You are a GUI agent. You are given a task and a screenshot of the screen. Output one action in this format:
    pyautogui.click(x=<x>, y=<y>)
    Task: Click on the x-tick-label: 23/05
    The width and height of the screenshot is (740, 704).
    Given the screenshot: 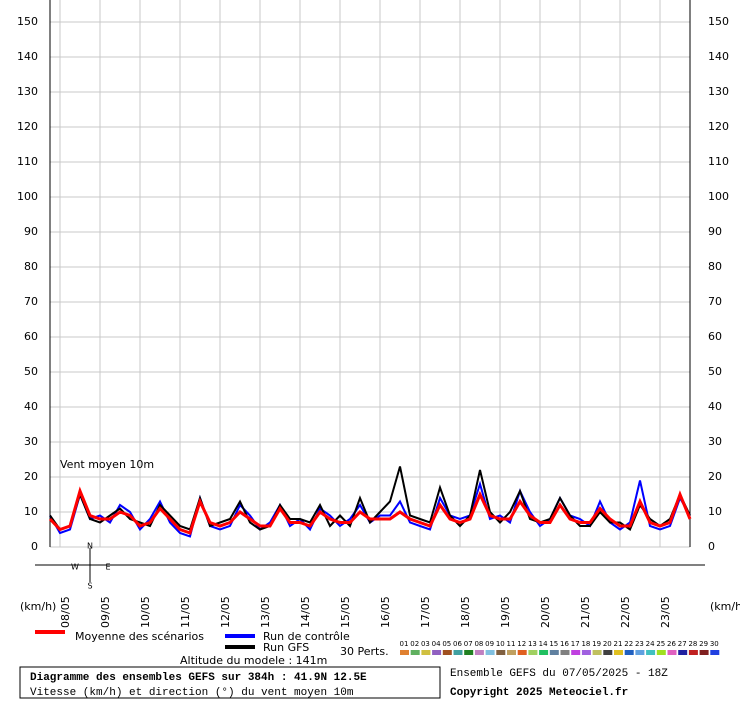 What is the action you would take?
    pyautogui.click(x=665, y=612)
    